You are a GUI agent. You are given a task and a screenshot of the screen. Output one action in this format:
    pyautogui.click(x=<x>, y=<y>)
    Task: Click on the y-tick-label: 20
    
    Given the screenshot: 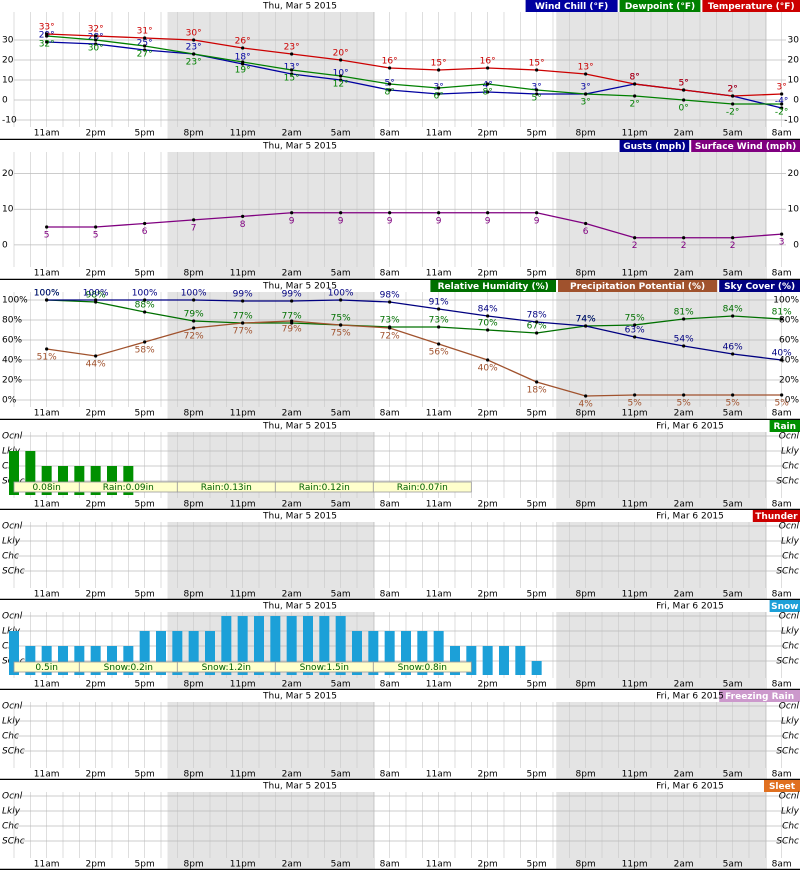 What is the action you would take?
    pyautogui.click(x=8, y=61)
    